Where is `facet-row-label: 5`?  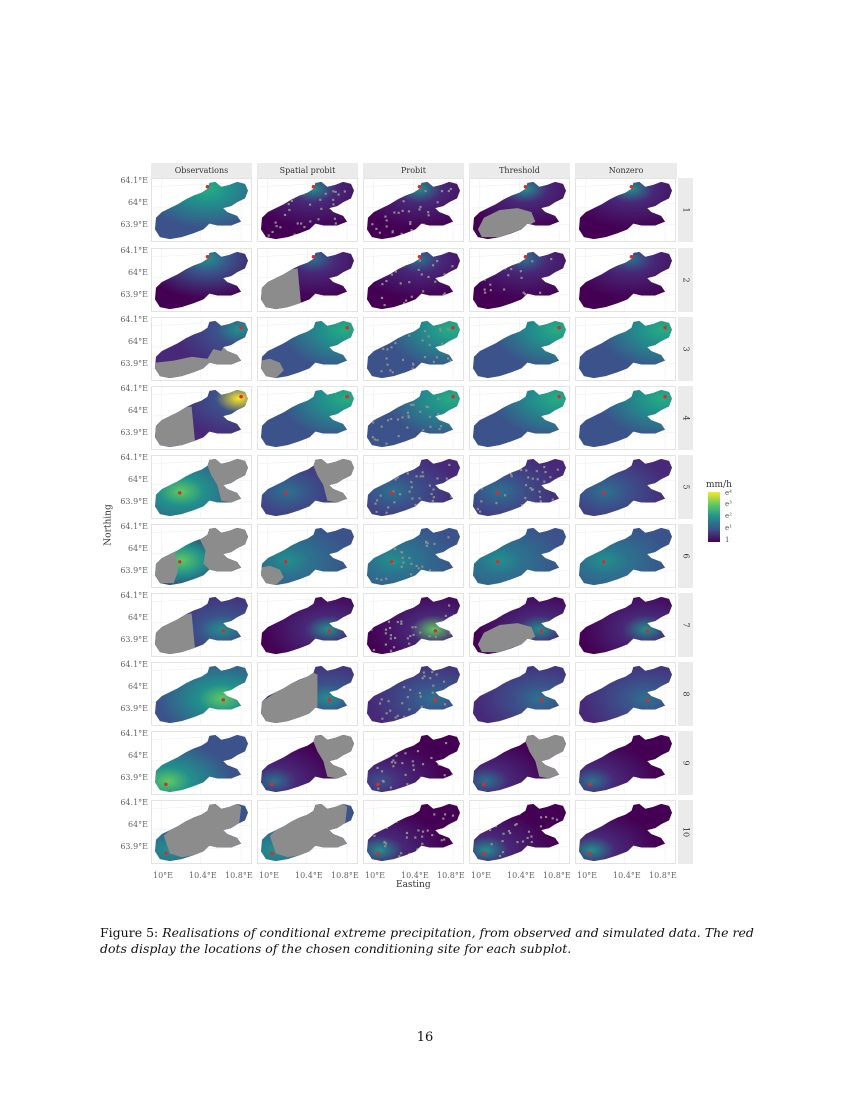 facet-row-label: 5 is located at coordinates (685, 487).